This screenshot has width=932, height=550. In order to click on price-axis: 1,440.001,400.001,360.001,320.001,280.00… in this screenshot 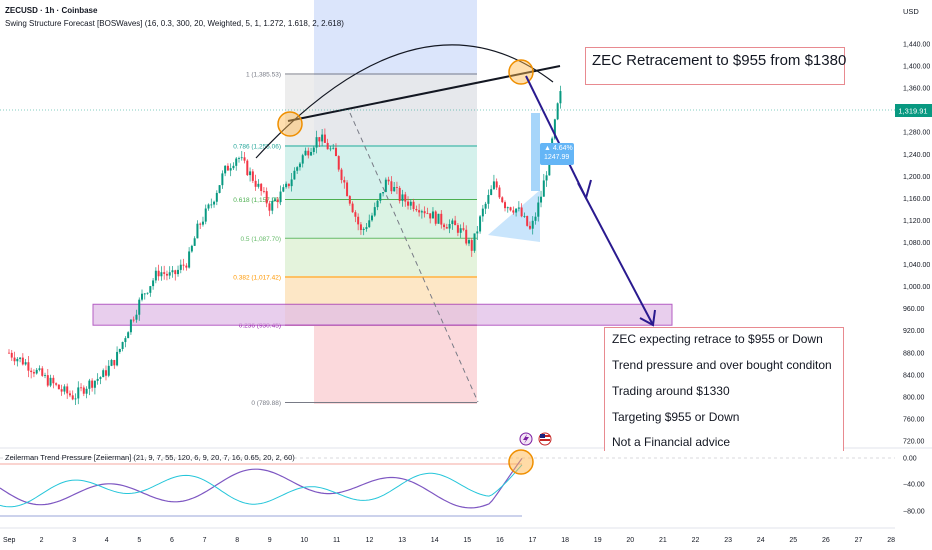, I will do `click(916, 244)`.